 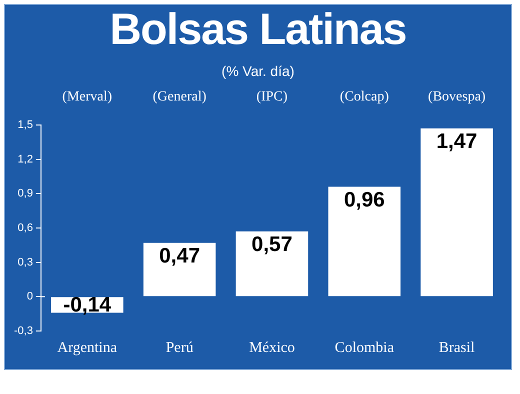 I want to click on text: (Bovespa), so click(x=457, y=97).